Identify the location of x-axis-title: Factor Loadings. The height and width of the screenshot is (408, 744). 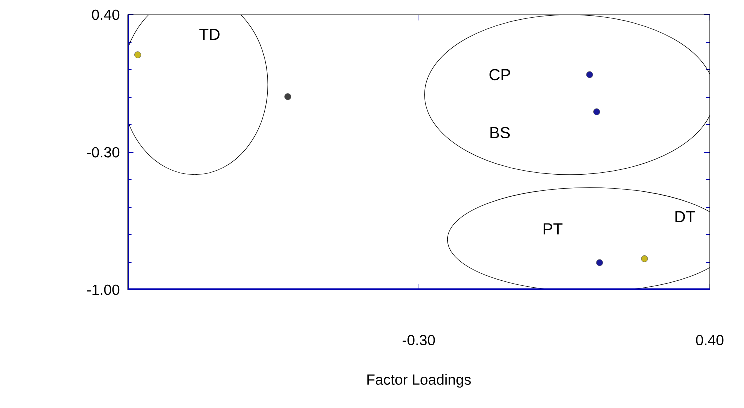
(420, 381).